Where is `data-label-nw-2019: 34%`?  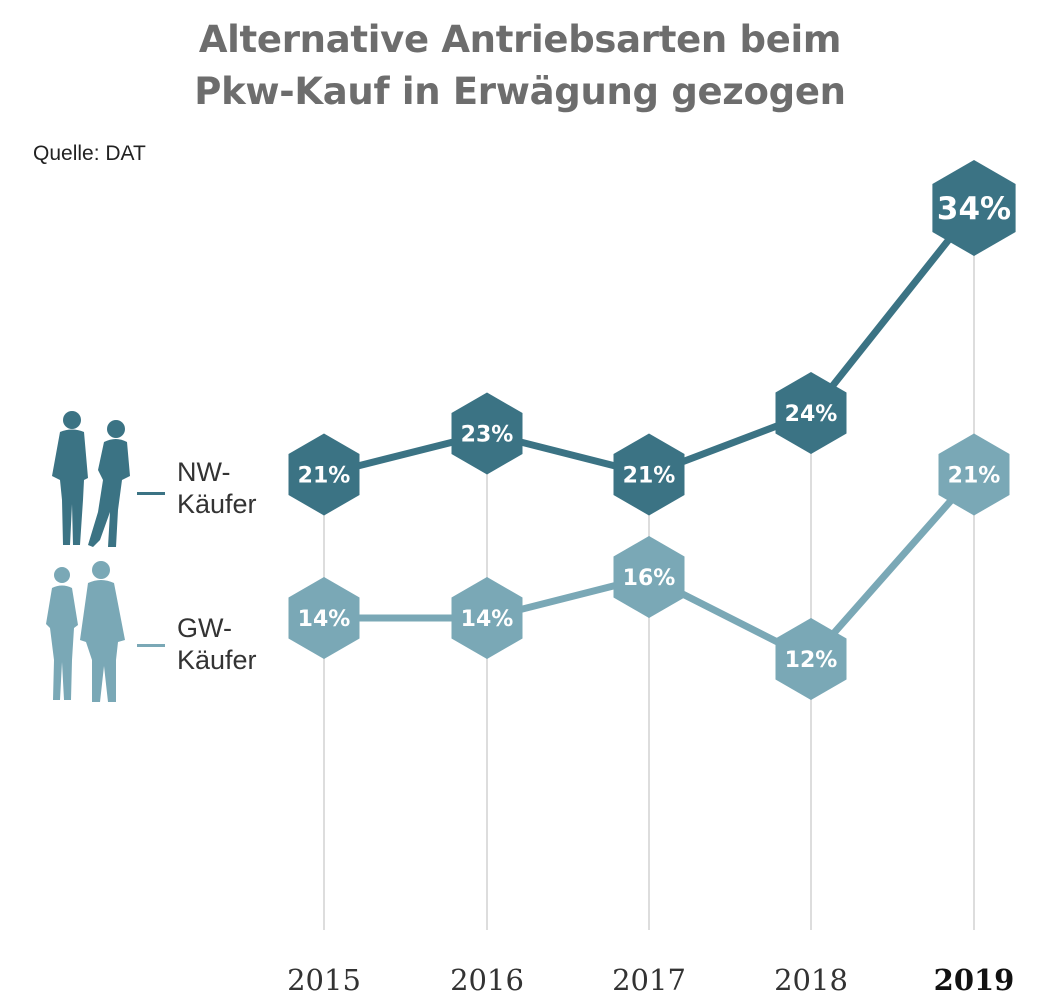 data-label-nw-2019: 34% is located at coordinates (974, 209).